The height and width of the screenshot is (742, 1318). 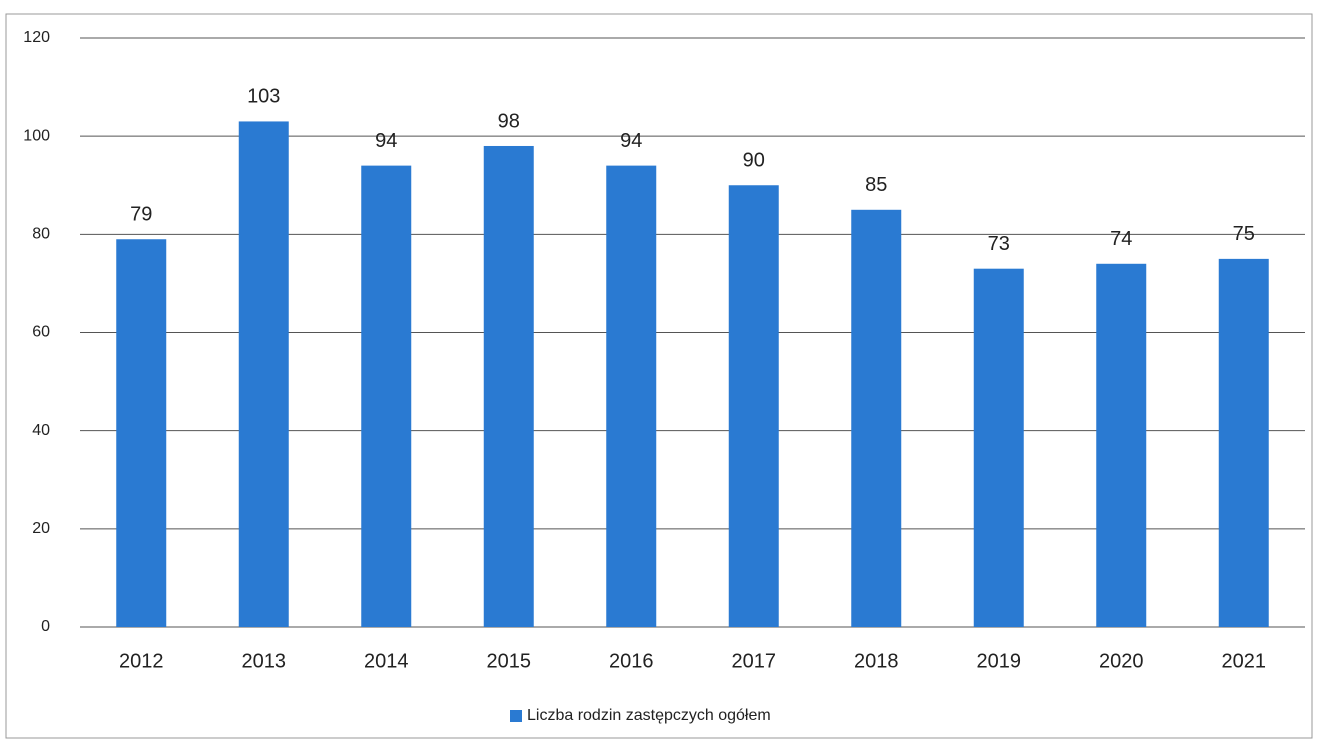 What do you see at coordinates (141, 661) in the screenshot?
I see `x-tick-label: 2012` at bounding box center [141, 661].